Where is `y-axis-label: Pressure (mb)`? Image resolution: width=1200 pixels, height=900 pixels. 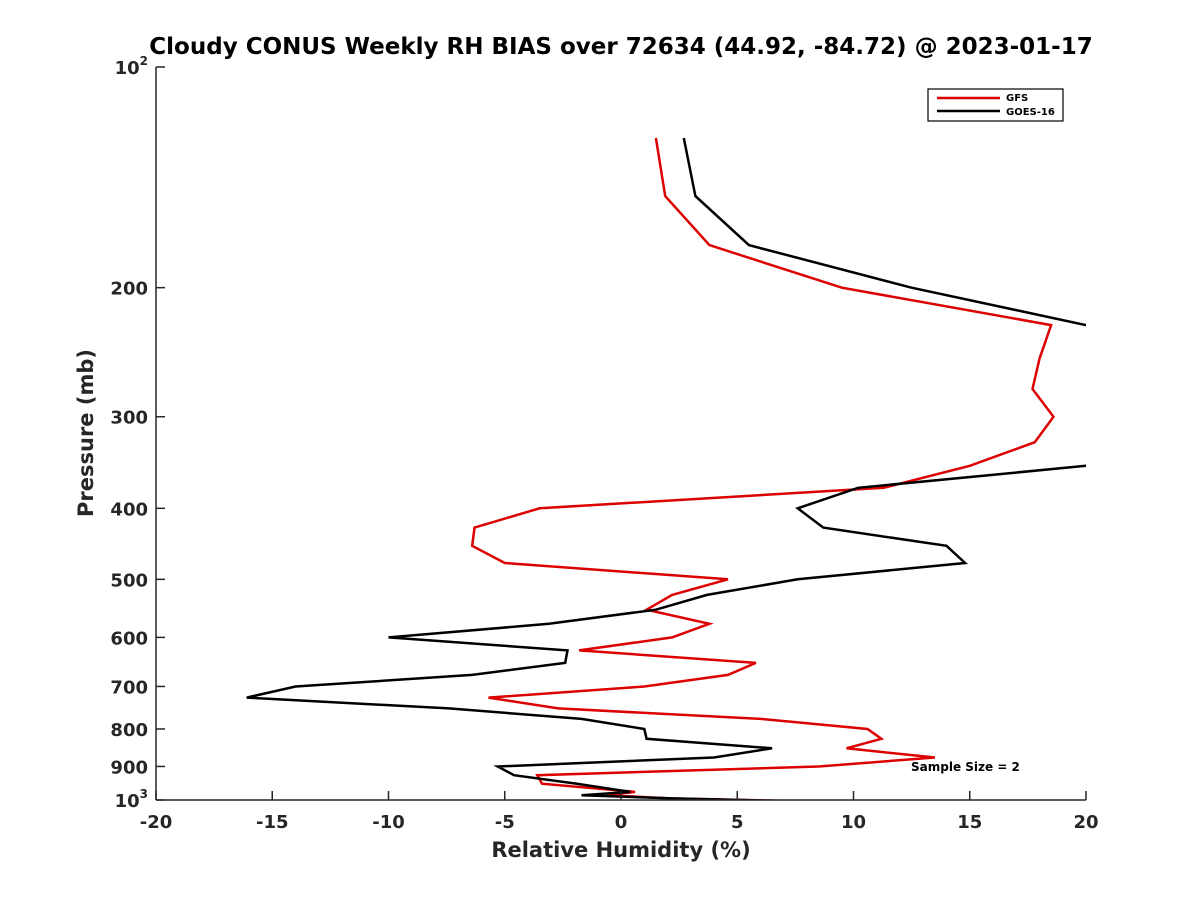 y-axis-label: Pressure (mb) is located at coordinates (86, 433).